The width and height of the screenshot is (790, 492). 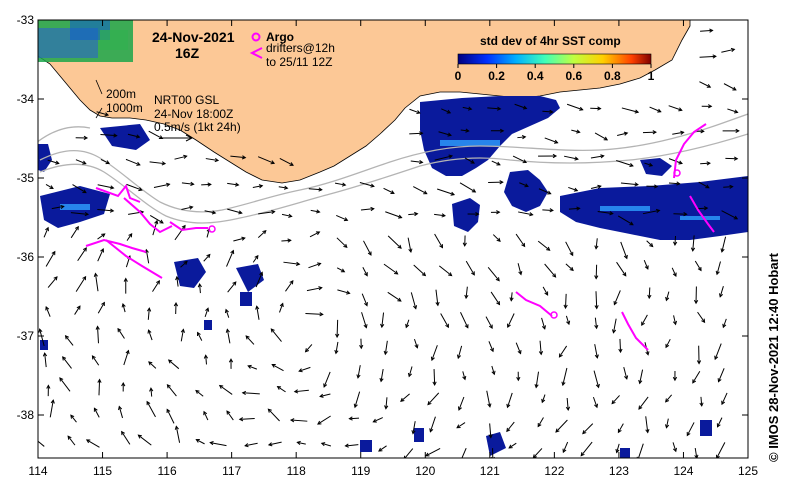 What do you see at coordinates (458, 76) in the screenshot?
I see `colorbar-tick-label: 0` at bounding box center [458, 76].